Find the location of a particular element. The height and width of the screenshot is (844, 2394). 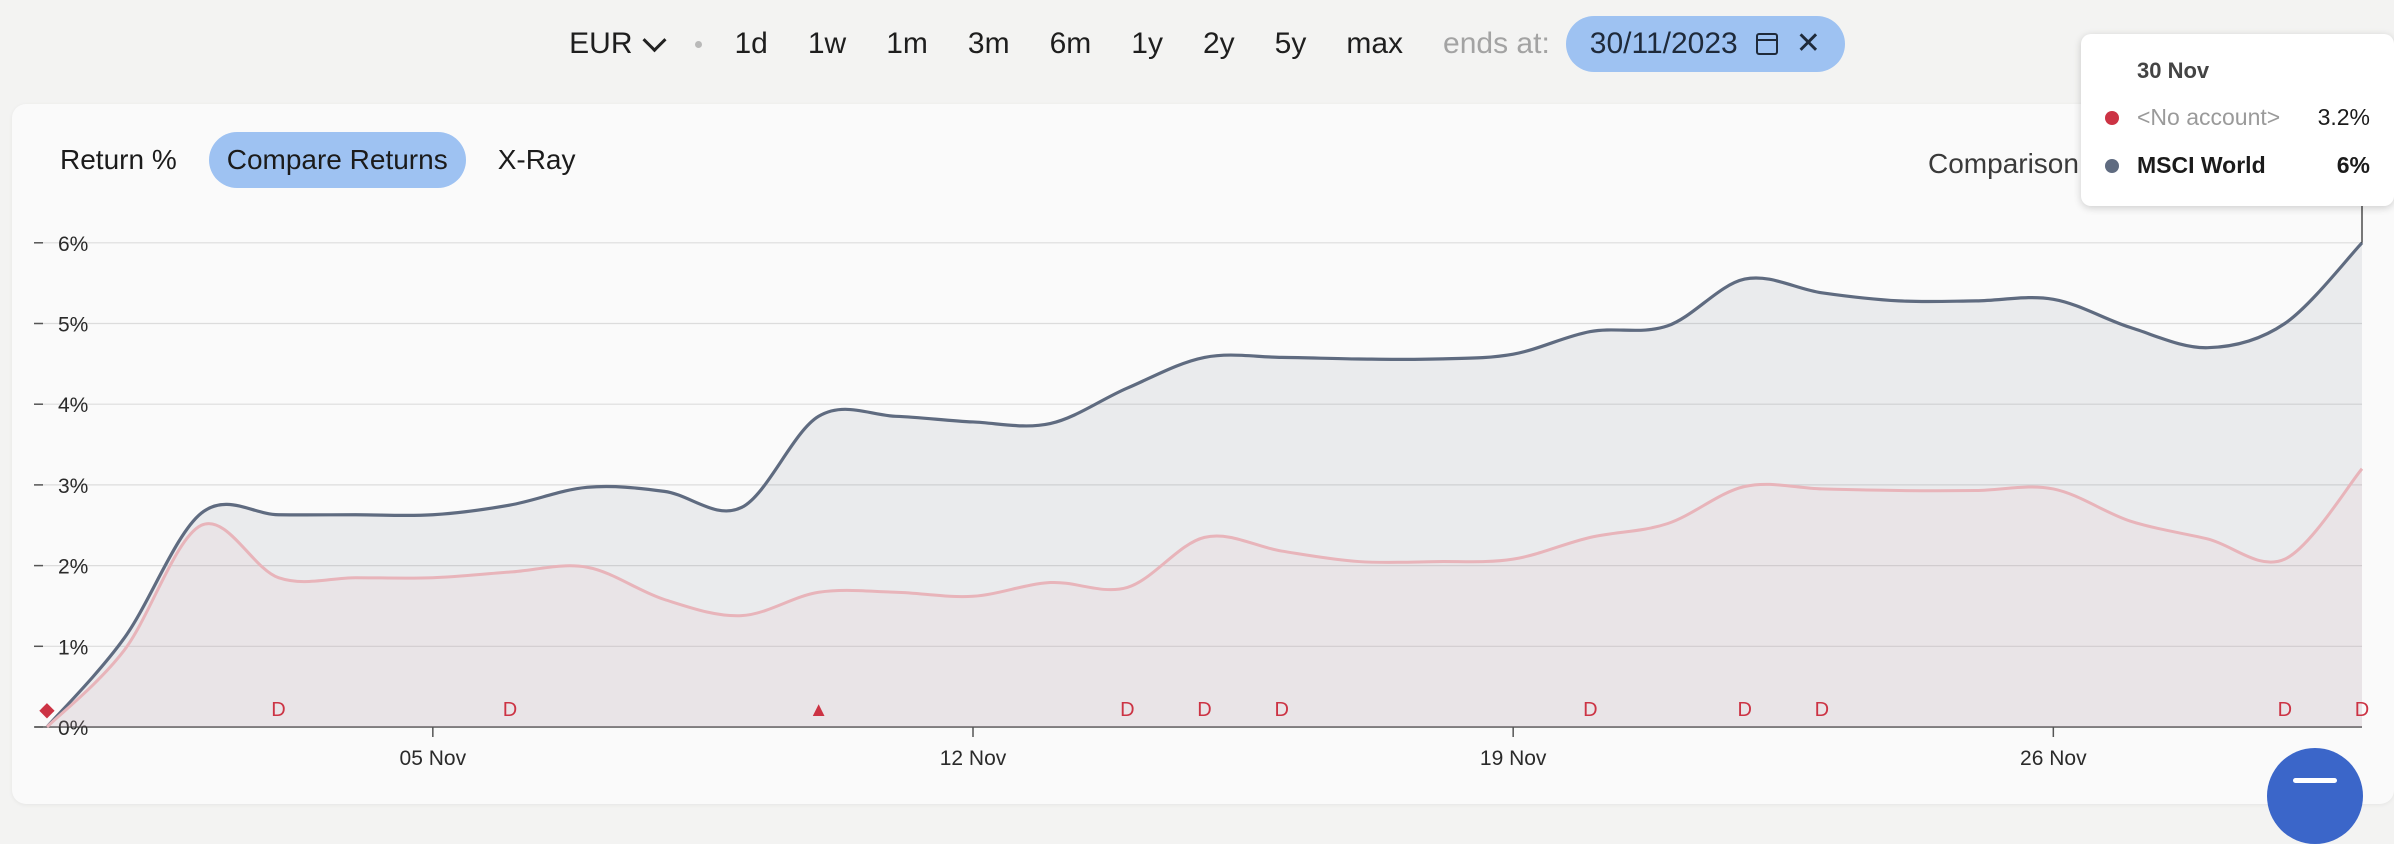

range-1y-button: 1y is located at coordinates (1147, 43).